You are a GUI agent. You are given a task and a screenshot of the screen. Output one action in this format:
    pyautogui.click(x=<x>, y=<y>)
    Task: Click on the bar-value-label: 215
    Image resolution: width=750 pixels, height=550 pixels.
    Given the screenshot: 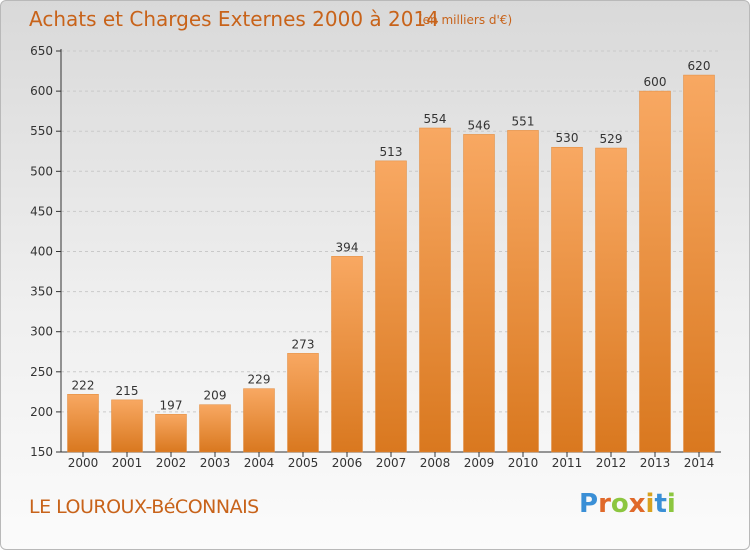 What is the action you would take?
    pyautogui.click(x=127, y=391)
    